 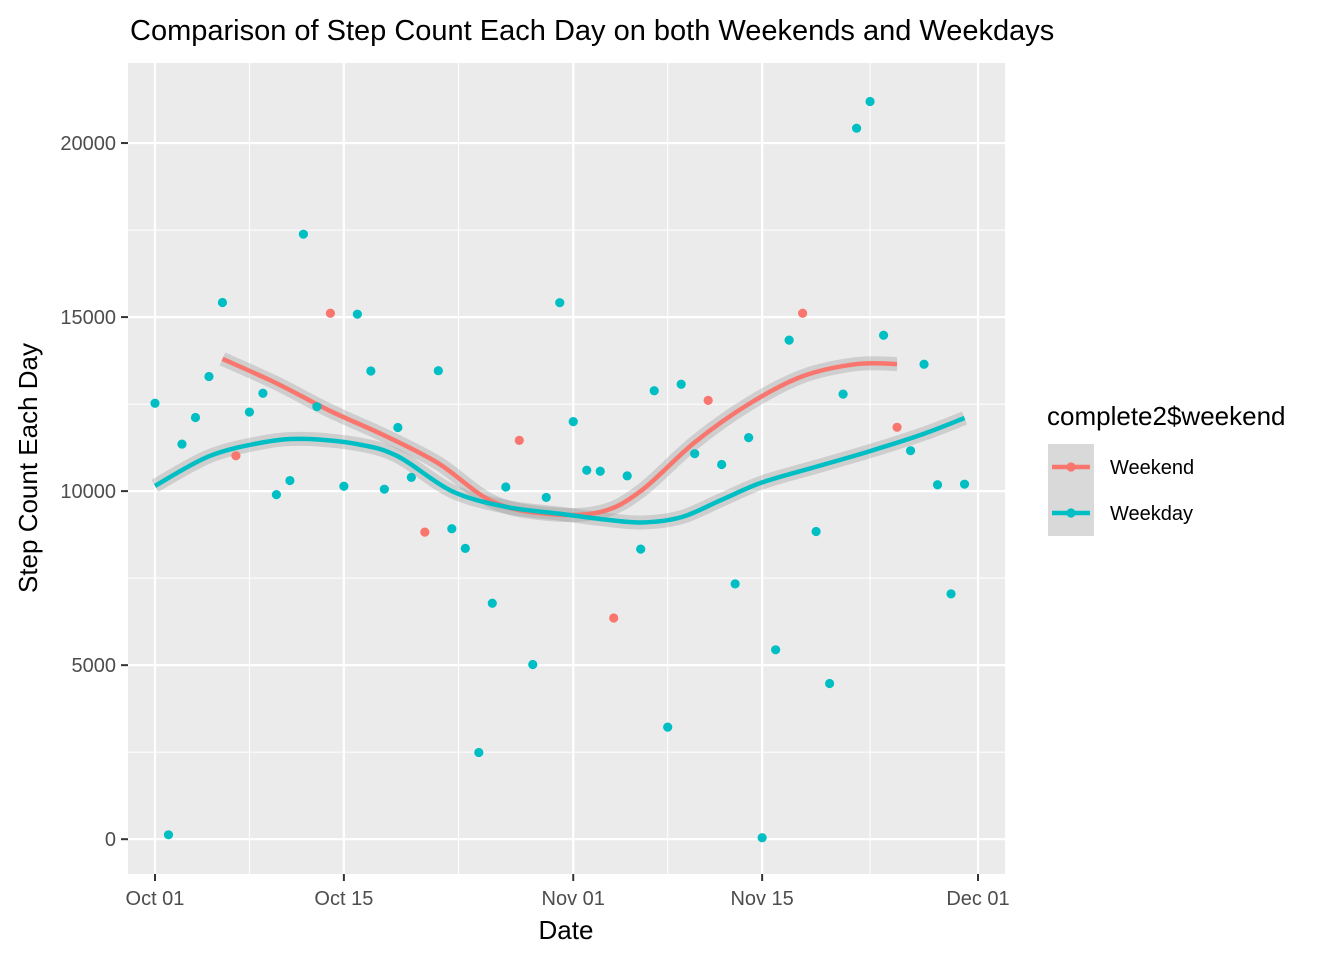 I want to click on y-axis-title: Step Count Each Day, so click(x=28, y=468).